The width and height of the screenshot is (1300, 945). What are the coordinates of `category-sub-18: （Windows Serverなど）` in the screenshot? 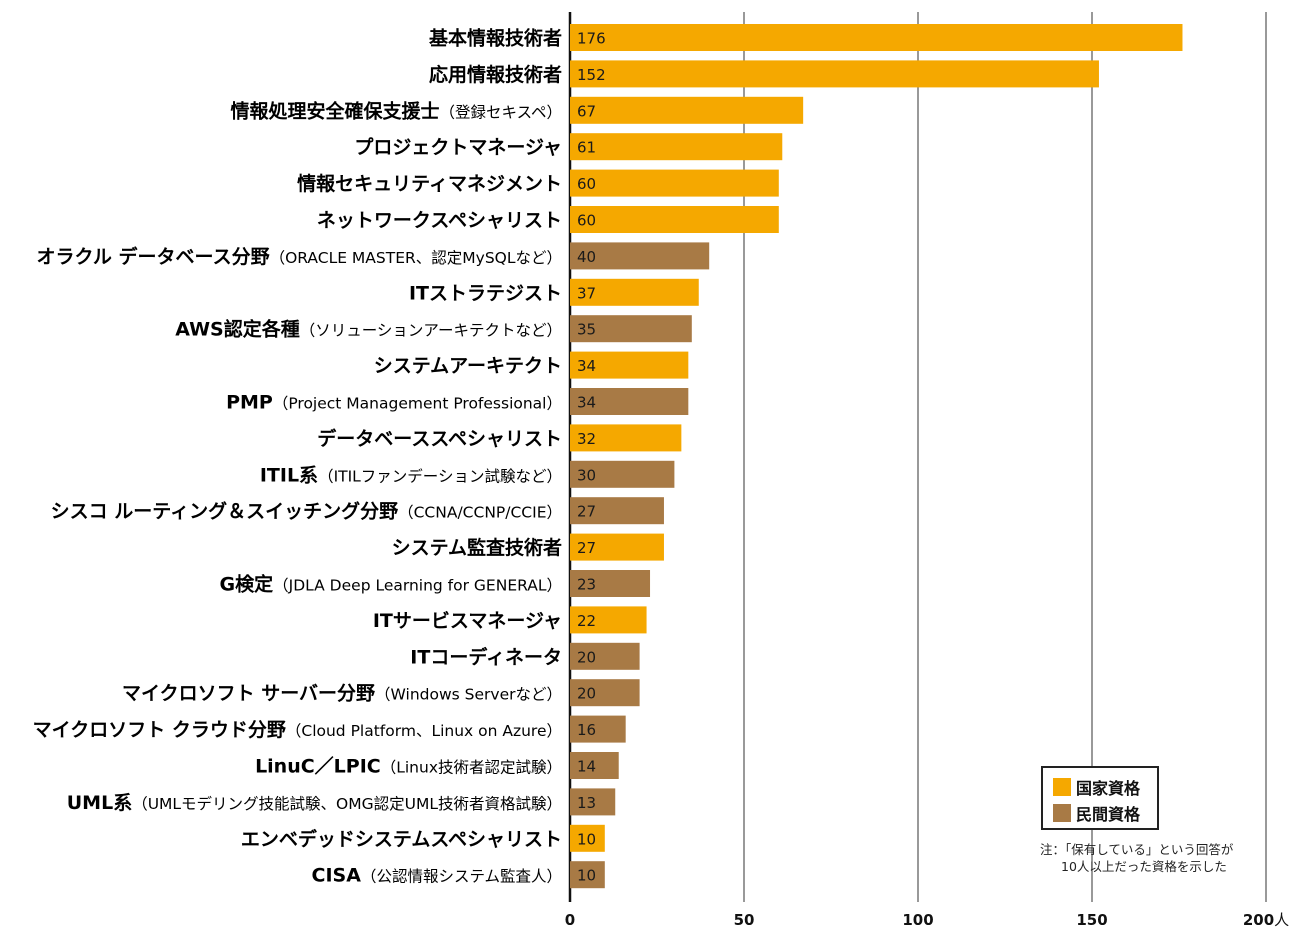 It's located at (468, 695).